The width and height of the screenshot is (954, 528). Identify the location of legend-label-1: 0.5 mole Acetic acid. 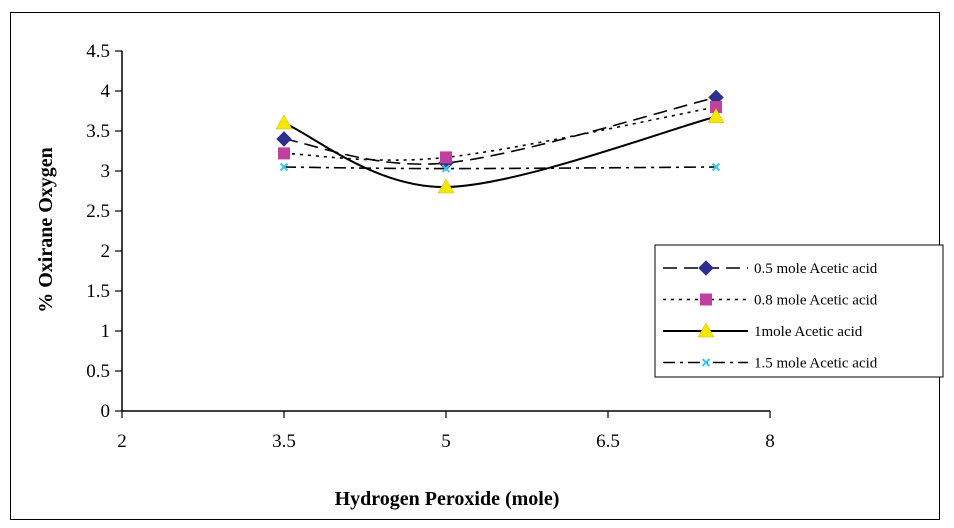
(816, 269).